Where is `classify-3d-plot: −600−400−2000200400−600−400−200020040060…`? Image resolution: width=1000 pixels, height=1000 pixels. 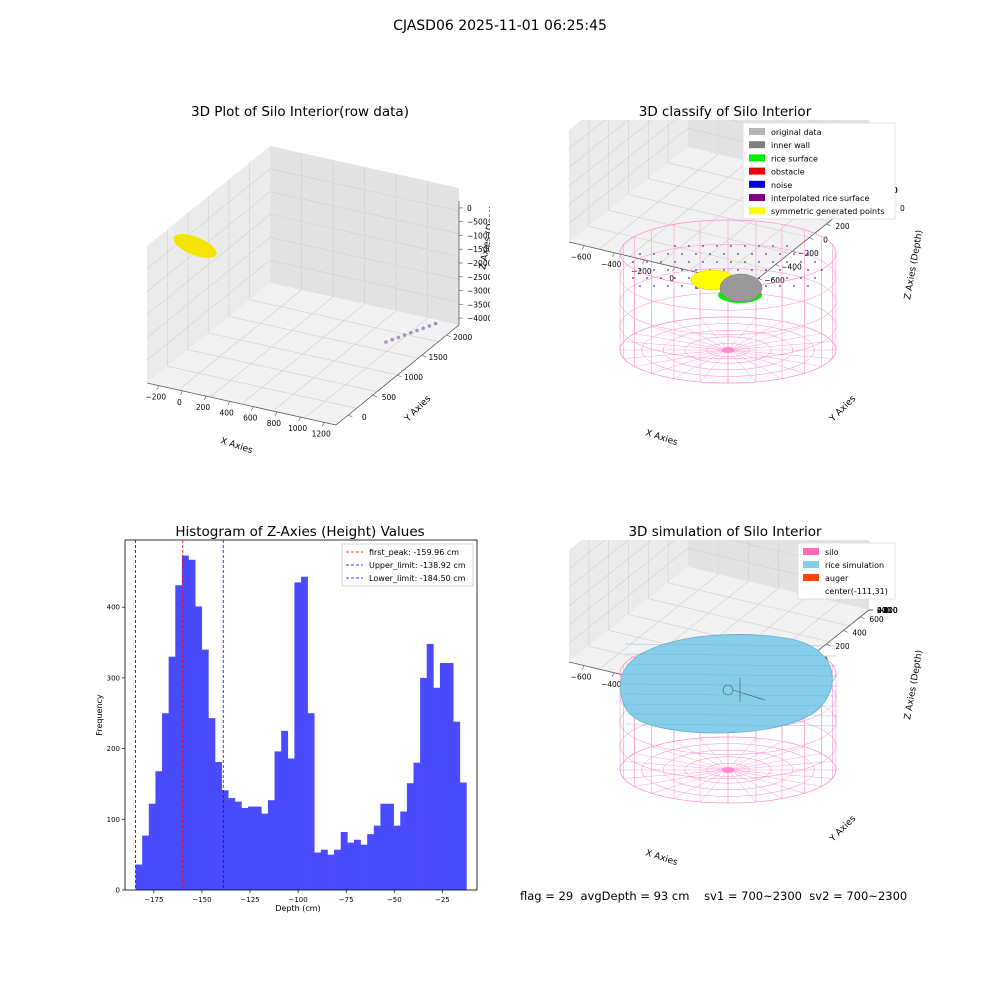 classify-3d-plot: −600−400−2000200400−600−400−200020040060… is located at coordinates (740, 292).